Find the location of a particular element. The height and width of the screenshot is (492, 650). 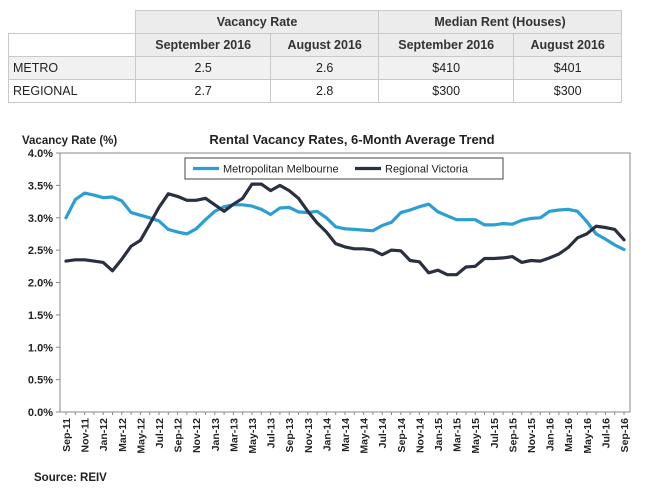

x-tick-label: Nov-15 is located at coordinates (532, 435).